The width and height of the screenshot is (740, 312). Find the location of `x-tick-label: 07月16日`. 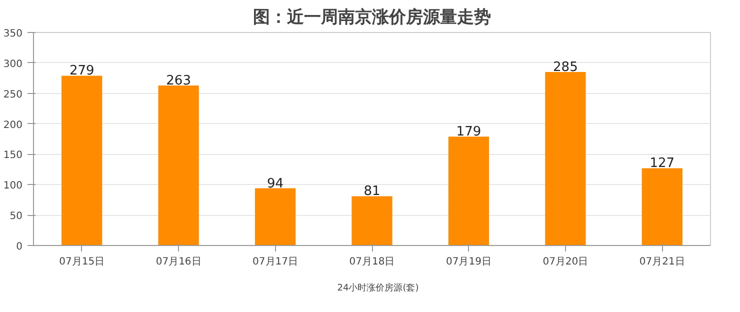

x-tick-label: 07月16日 is located at coordinates (179, 262).